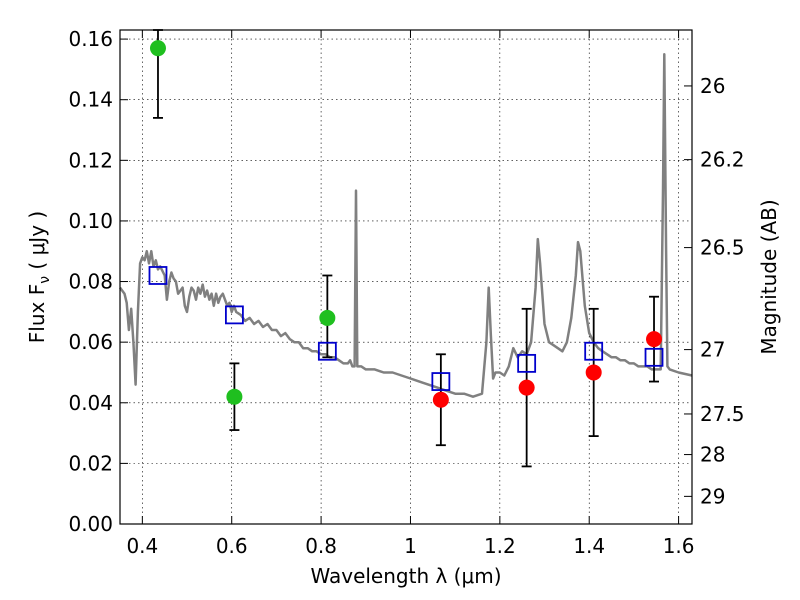 The height and width of the screenshot is (600, 800). I want to click on y-tick-label: 0.04, so click(90, 403).